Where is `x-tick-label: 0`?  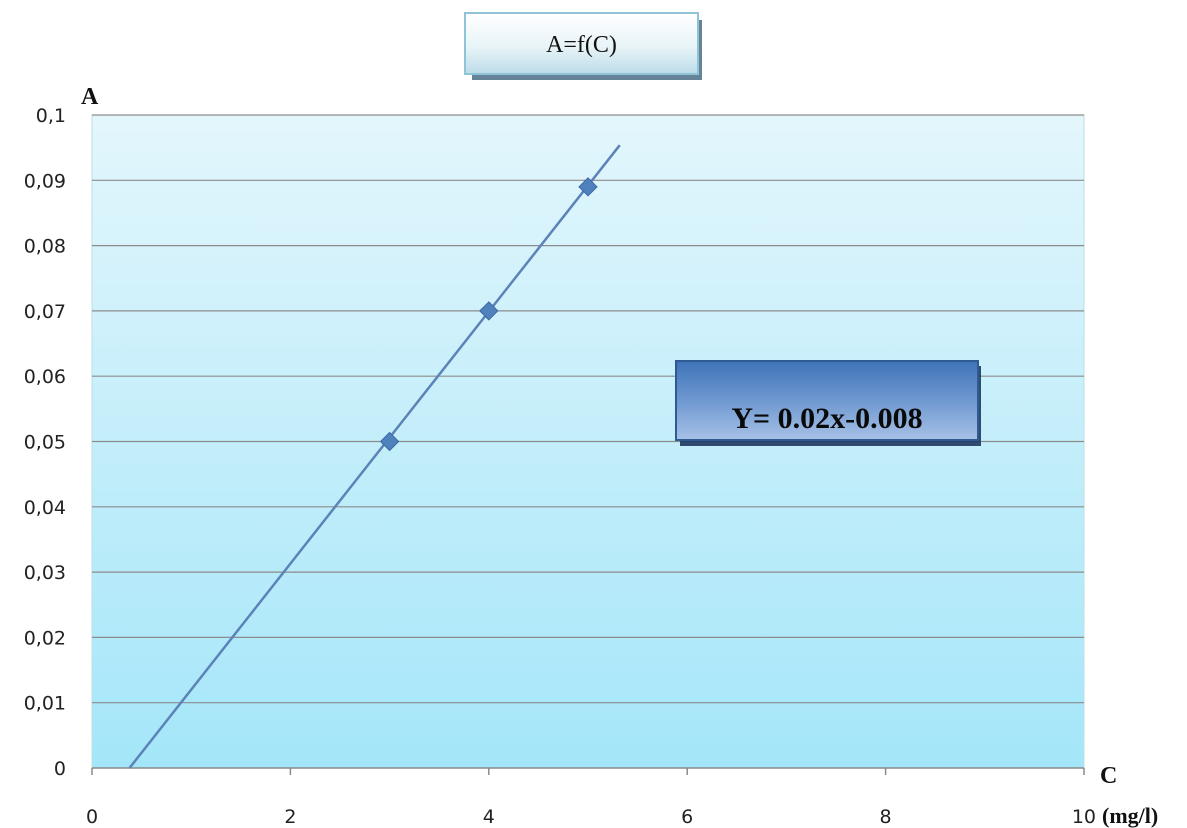
x-tick-label: 0 is located at coordinates (92, 817).